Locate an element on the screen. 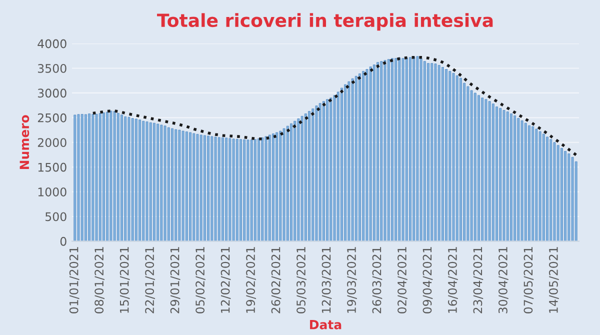 This screenshot has width=600, height=335. y-tick-label: 500 is located at coordinates (56, 217).